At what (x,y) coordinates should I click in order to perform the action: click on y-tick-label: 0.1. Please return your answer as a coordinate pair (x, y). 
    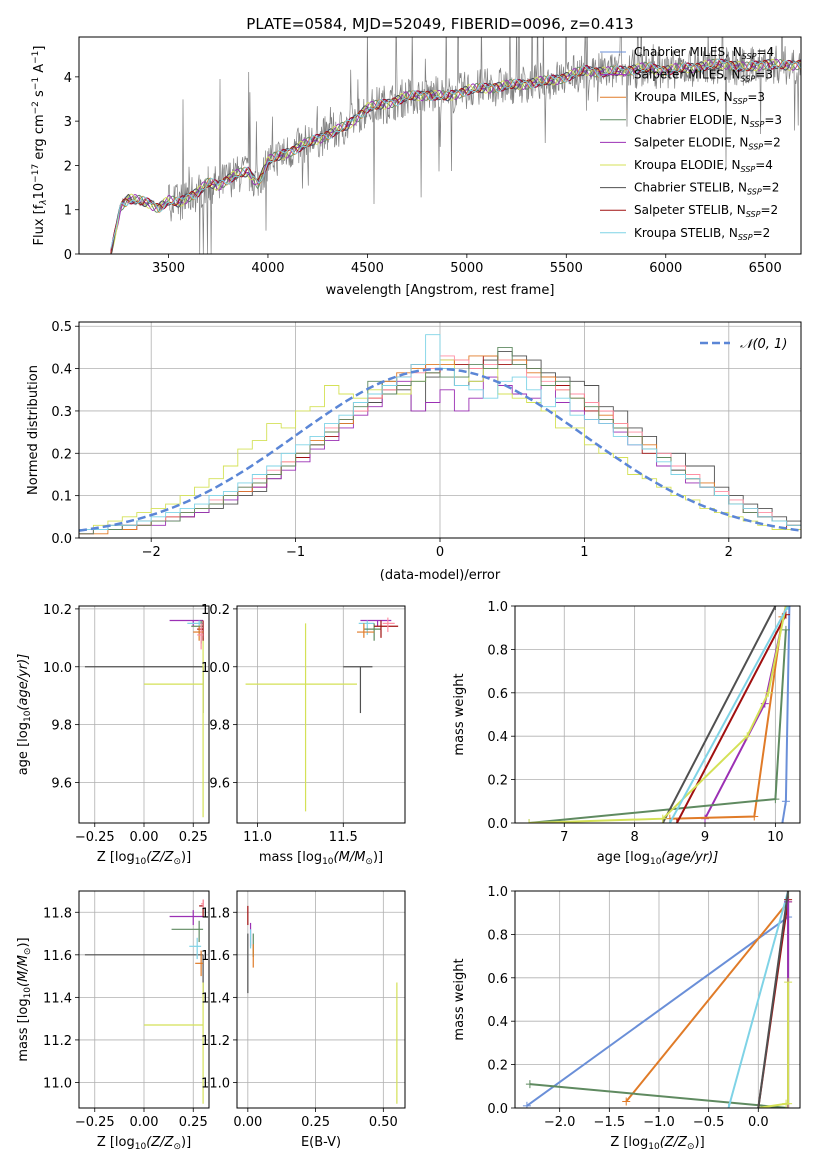
    Looking at the image, I should click on (61, 497).